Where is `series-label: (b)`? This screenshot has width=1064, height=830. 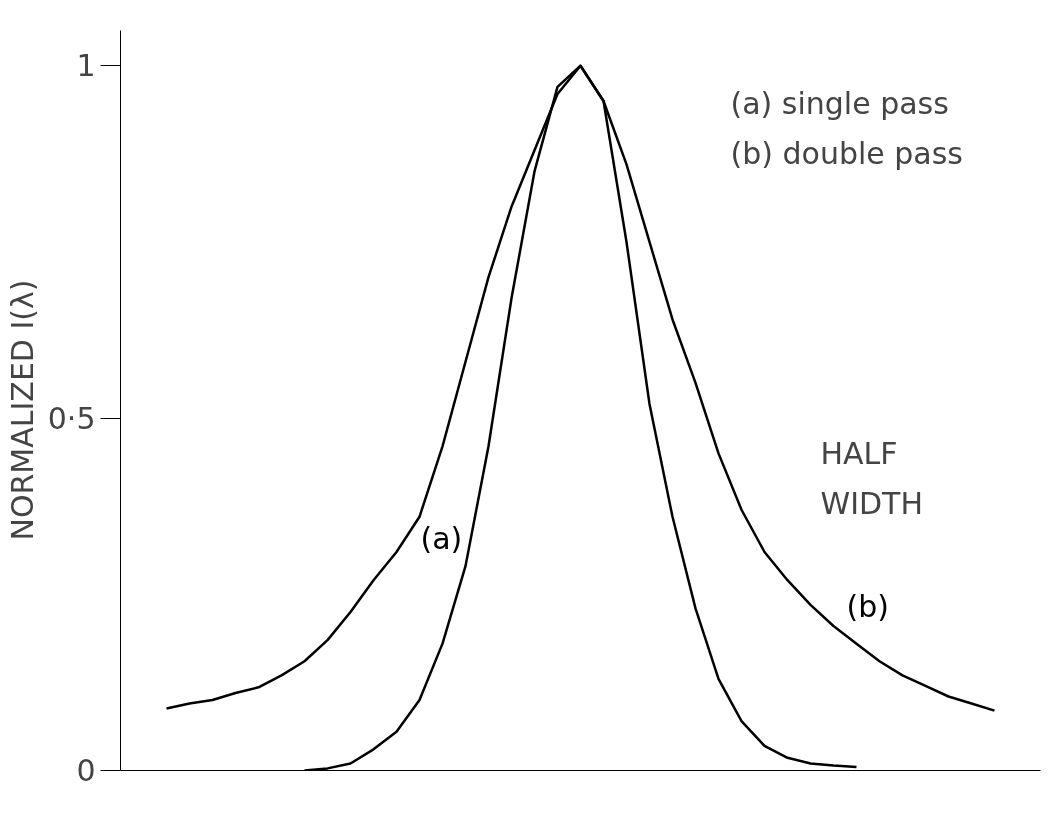 series-label: (b) is located at coordinates (867, 606).